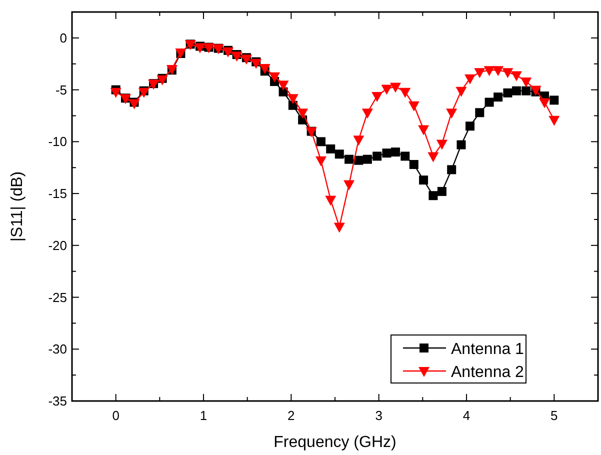 This screenshot has width=601, height=455. What do you see at coordinates (57, 194) in the screenshot?
I see `y-tick-label: -15` at bounding box center [57, 194].